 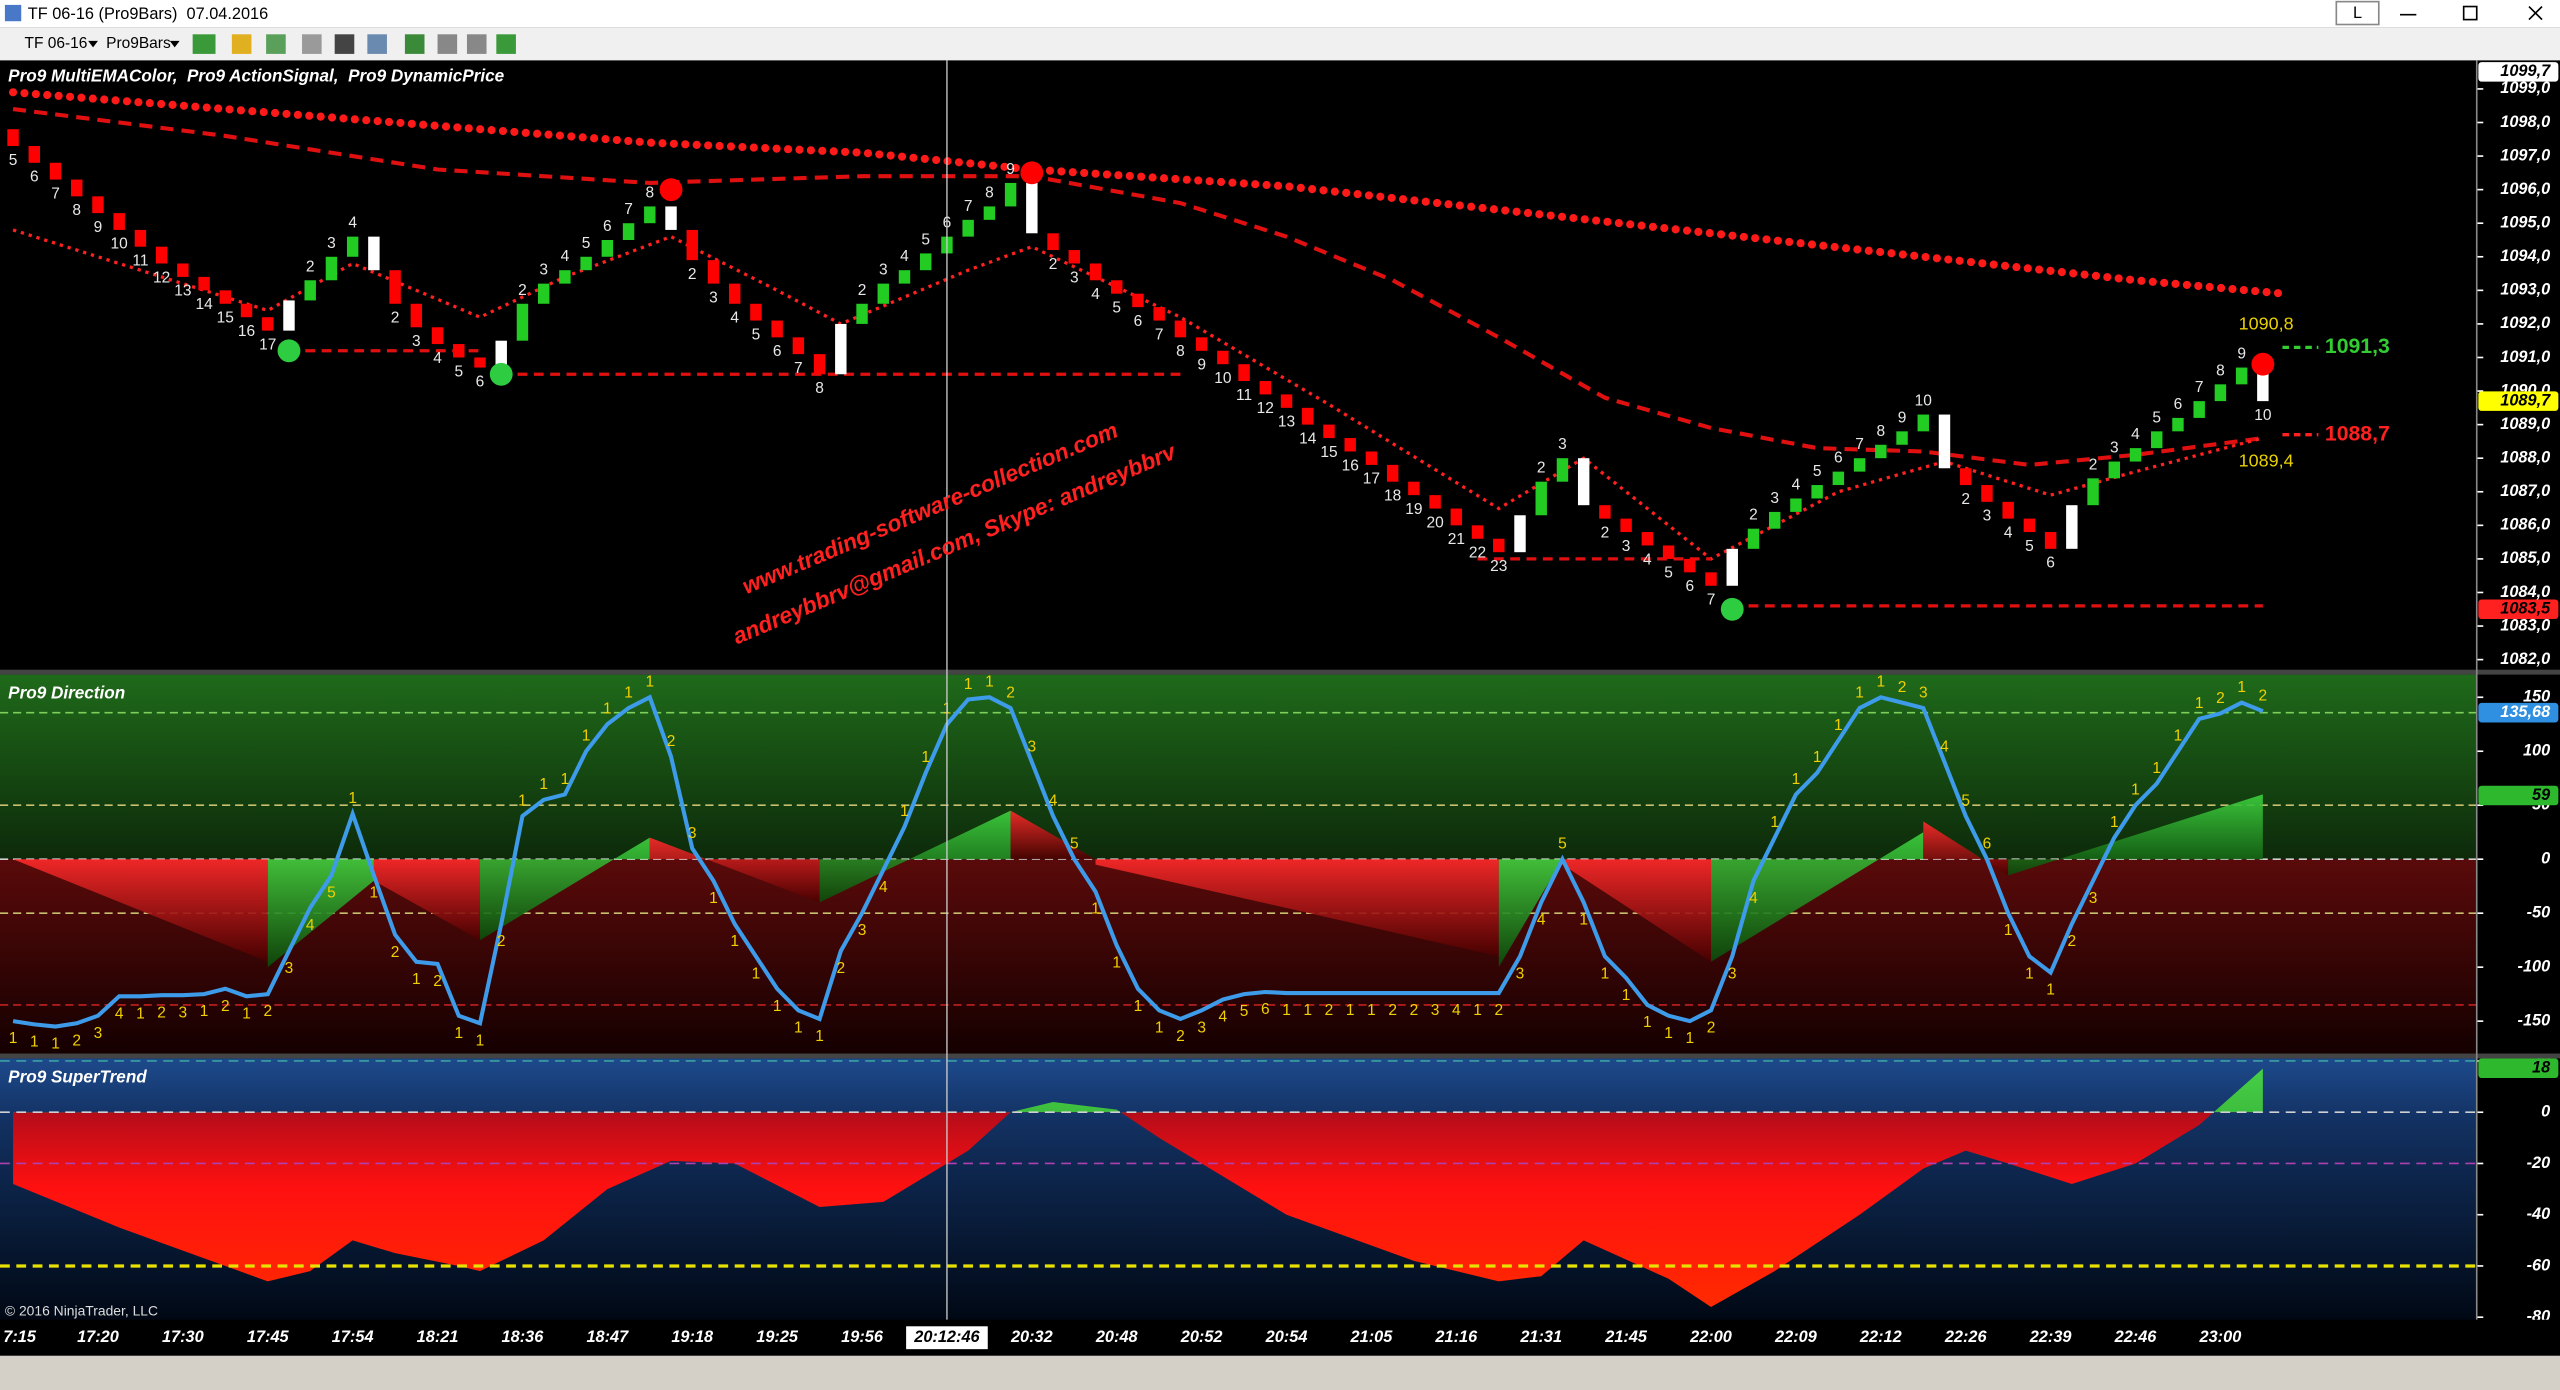 I want to click on axis-badge, so click(x=2518, y=609).